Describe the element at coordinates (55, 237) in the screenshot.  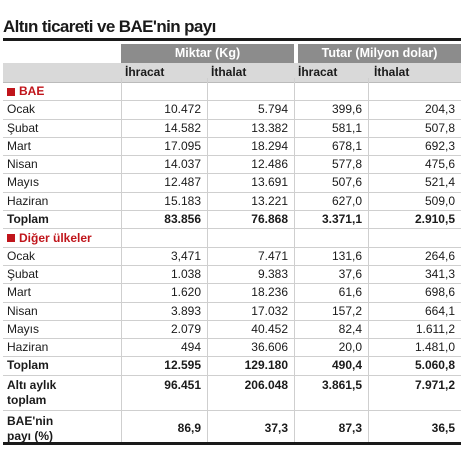
I see `section-name: Diğer ülkeler` at that location.